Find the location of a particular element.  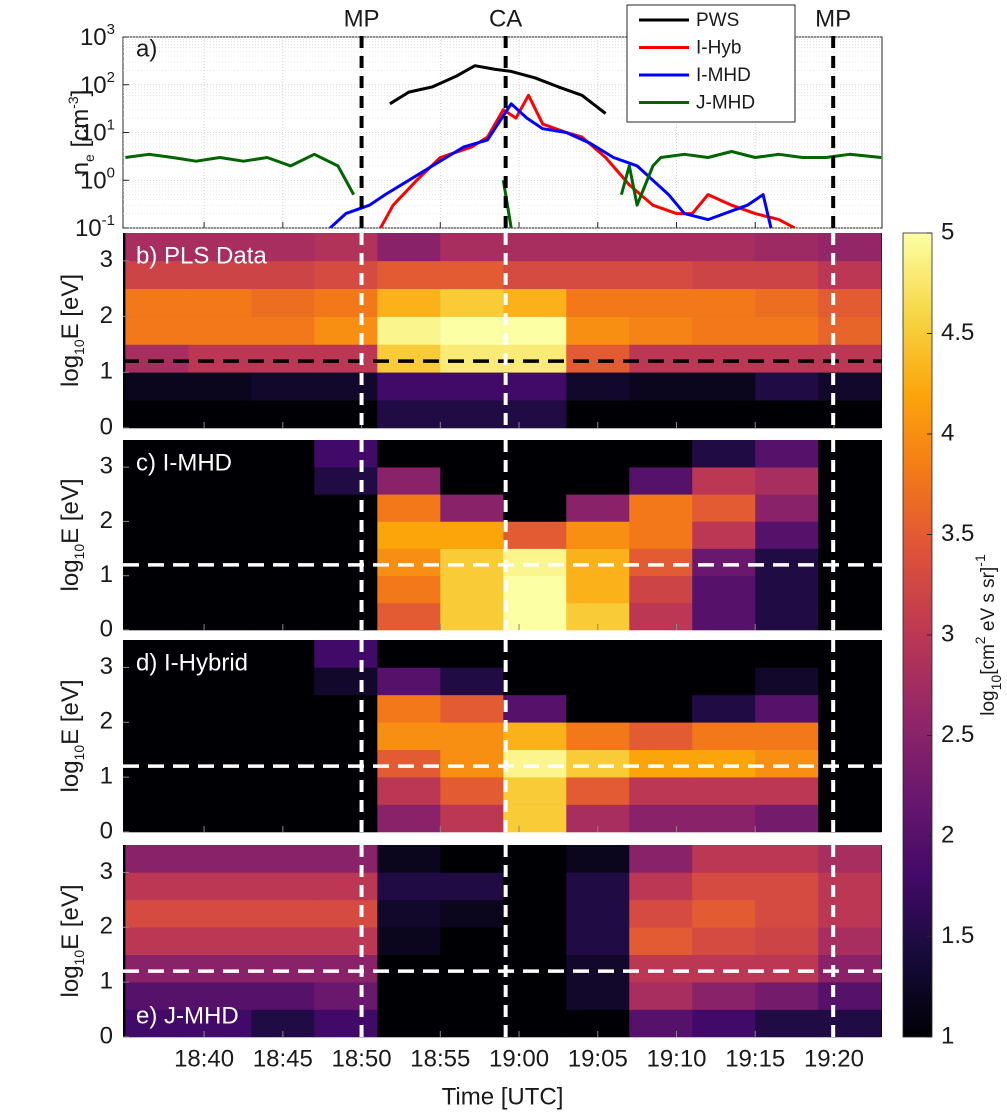

colorbar-tick-label: 1 is located at coordinates (947, 1035).